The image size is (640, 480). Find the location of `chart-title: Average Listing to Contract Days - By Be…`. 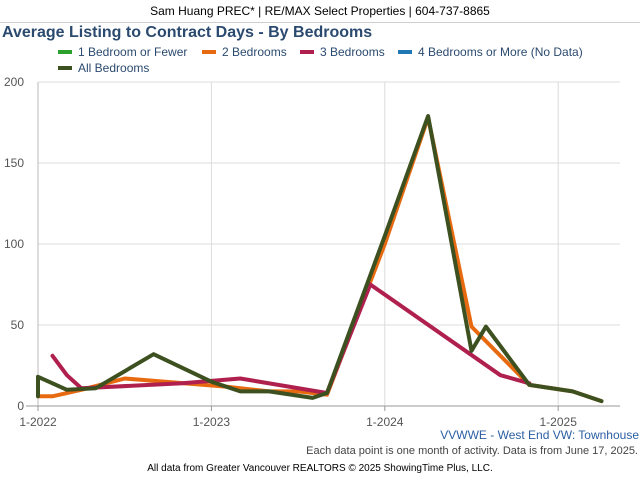

chart-title: Average Listing to Contract Days - By Be… is located at coordinates (187, 32).